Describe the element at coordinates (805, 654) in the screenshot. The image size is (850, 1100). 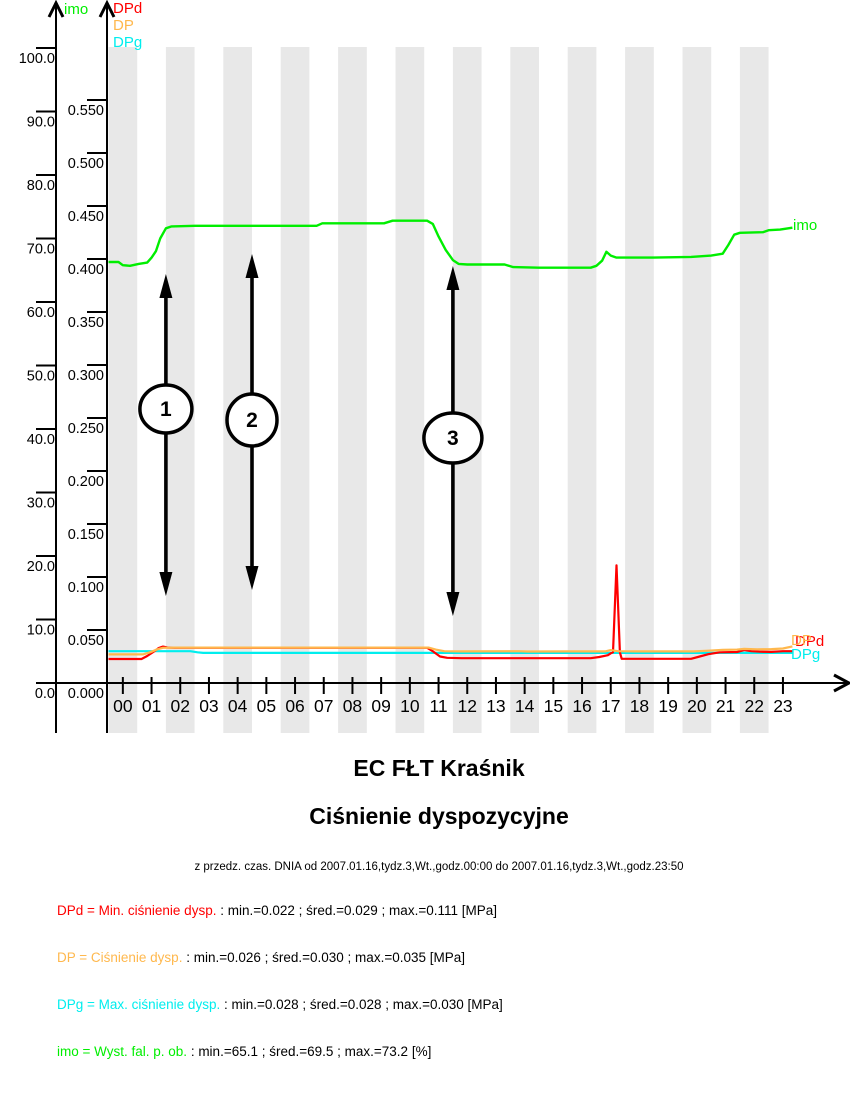
I see `series-end-label-dpg: DPg` at that location.